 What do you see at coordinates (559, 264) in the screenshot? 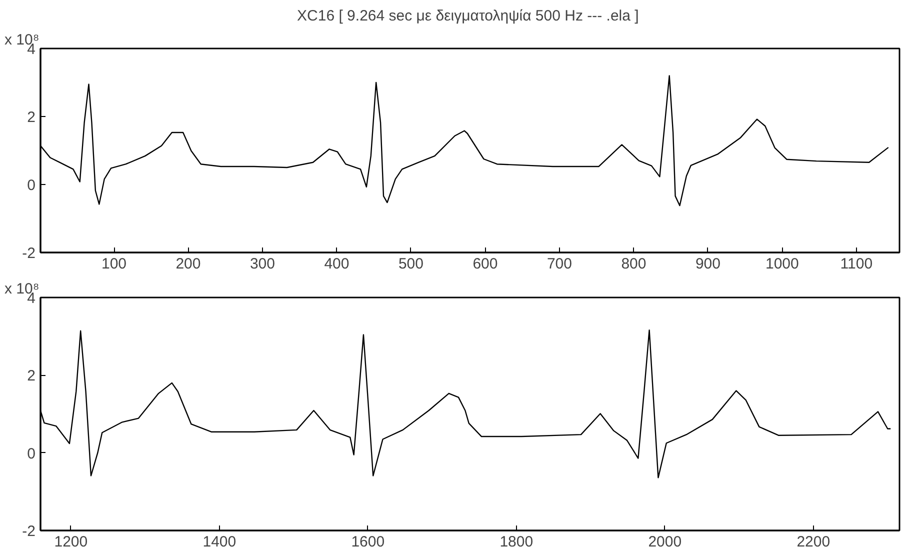
I see `x-tick-label: 700` at bounding box center [559, 264].